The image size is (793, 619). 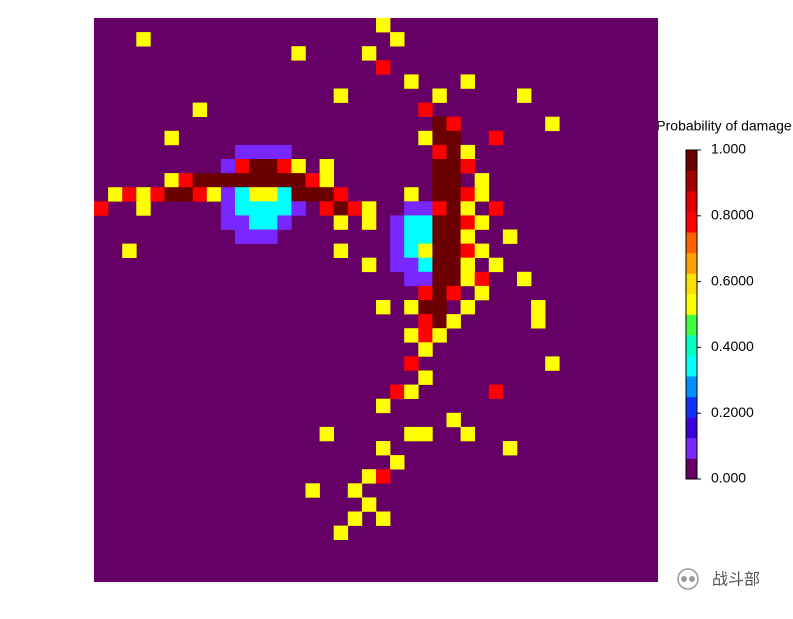 What do you see at coordinates (728, 149) in the screenshot?
I see `colorbar-tick-label: 1.000` at bounding box center [728, 149].